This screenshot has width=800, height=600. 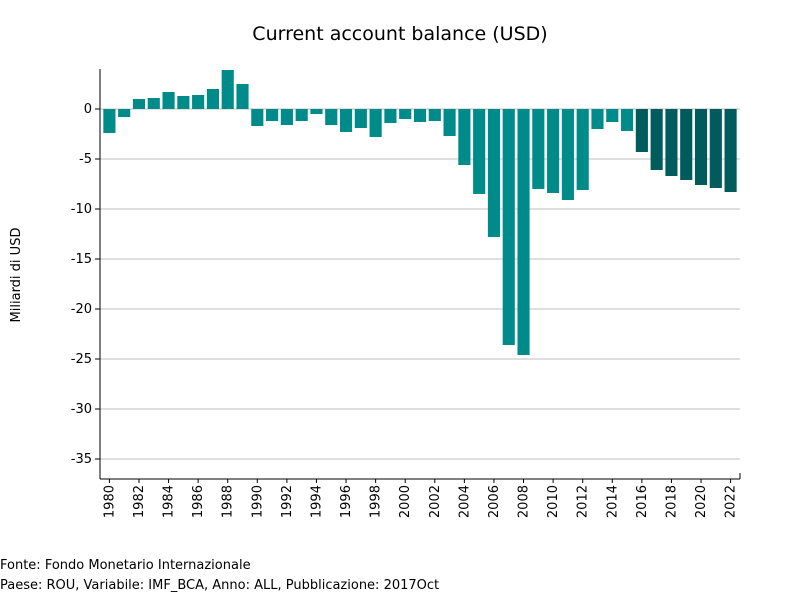 I want to click on bar-2009, so click(x=538, y=149).